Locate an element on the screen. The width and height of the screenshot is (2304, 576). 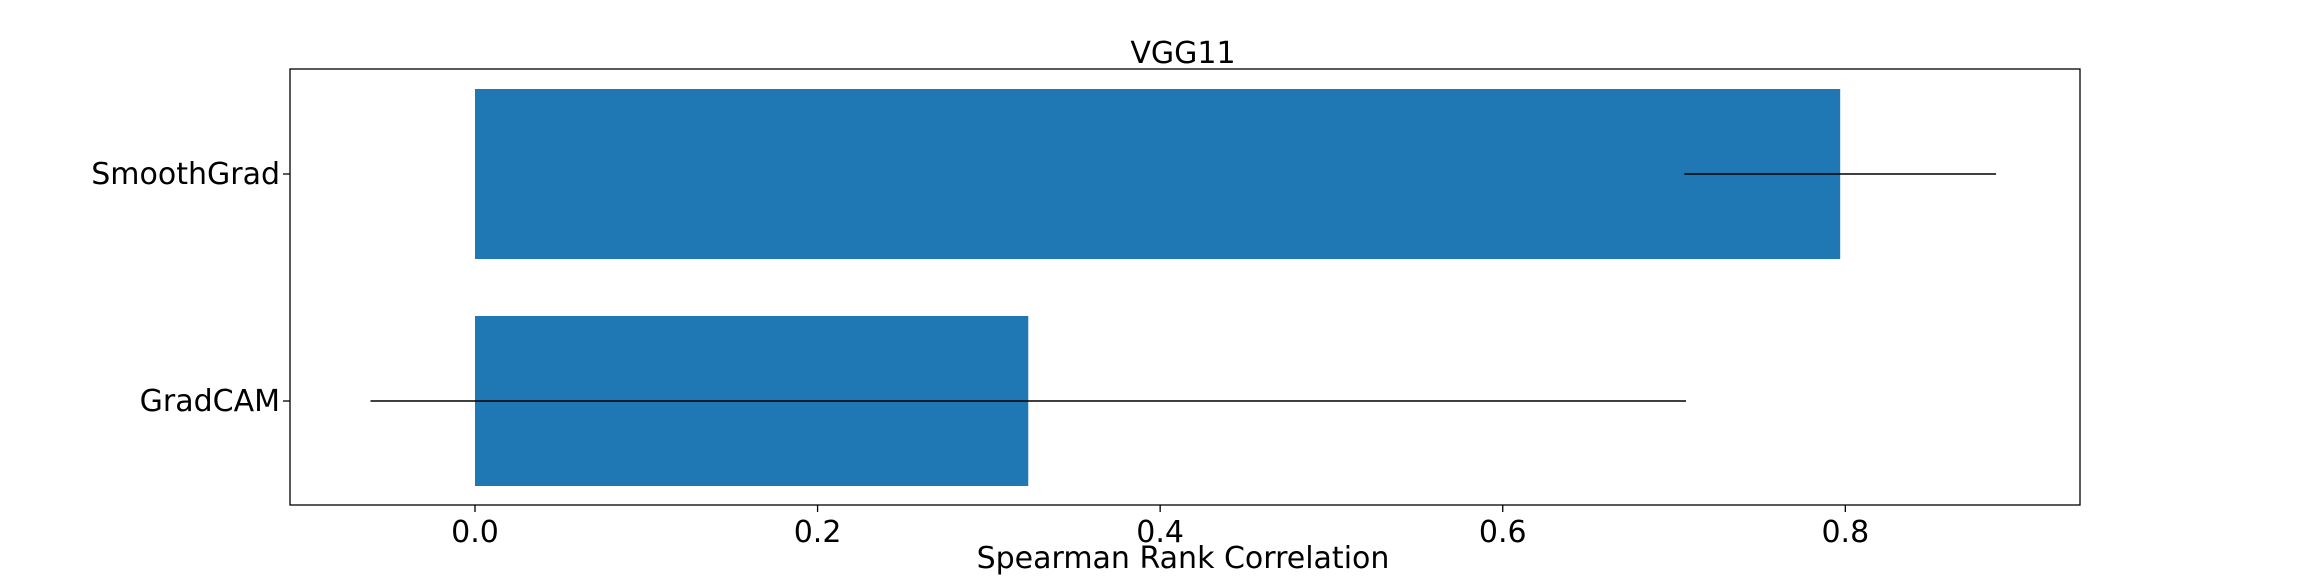
x-tick-label: 0.6 is located at coordinates (1503, 532).